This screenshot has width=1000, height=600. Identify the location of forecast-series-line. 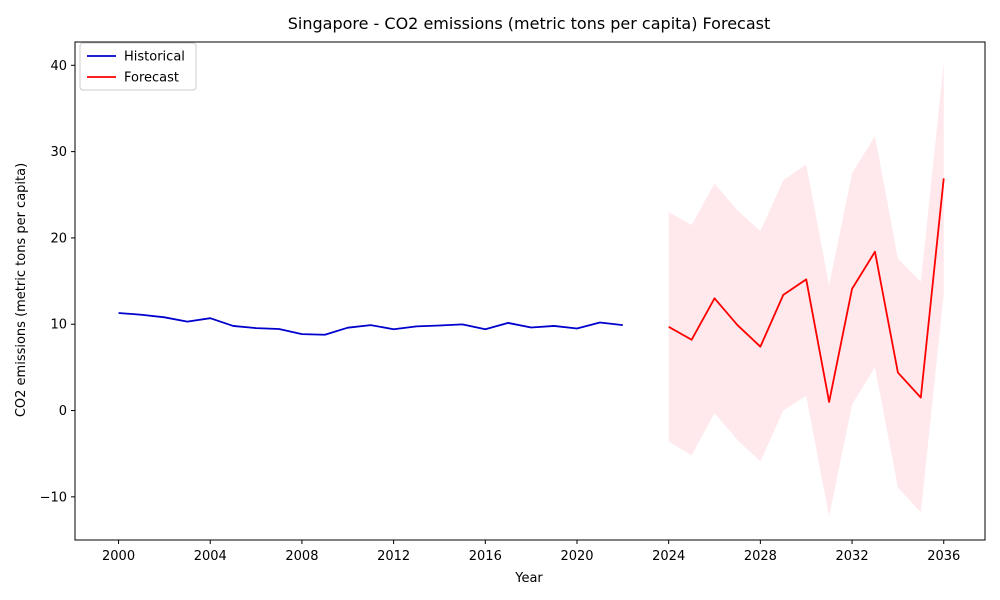
(806, 290).